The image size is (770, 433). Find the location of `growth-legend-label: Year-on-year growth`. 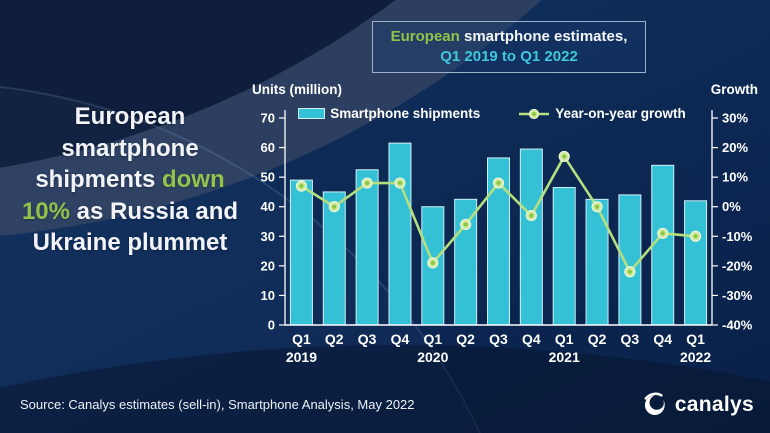

growth-legend-label: Year-on-year growth is located at coordinates (620, 113).